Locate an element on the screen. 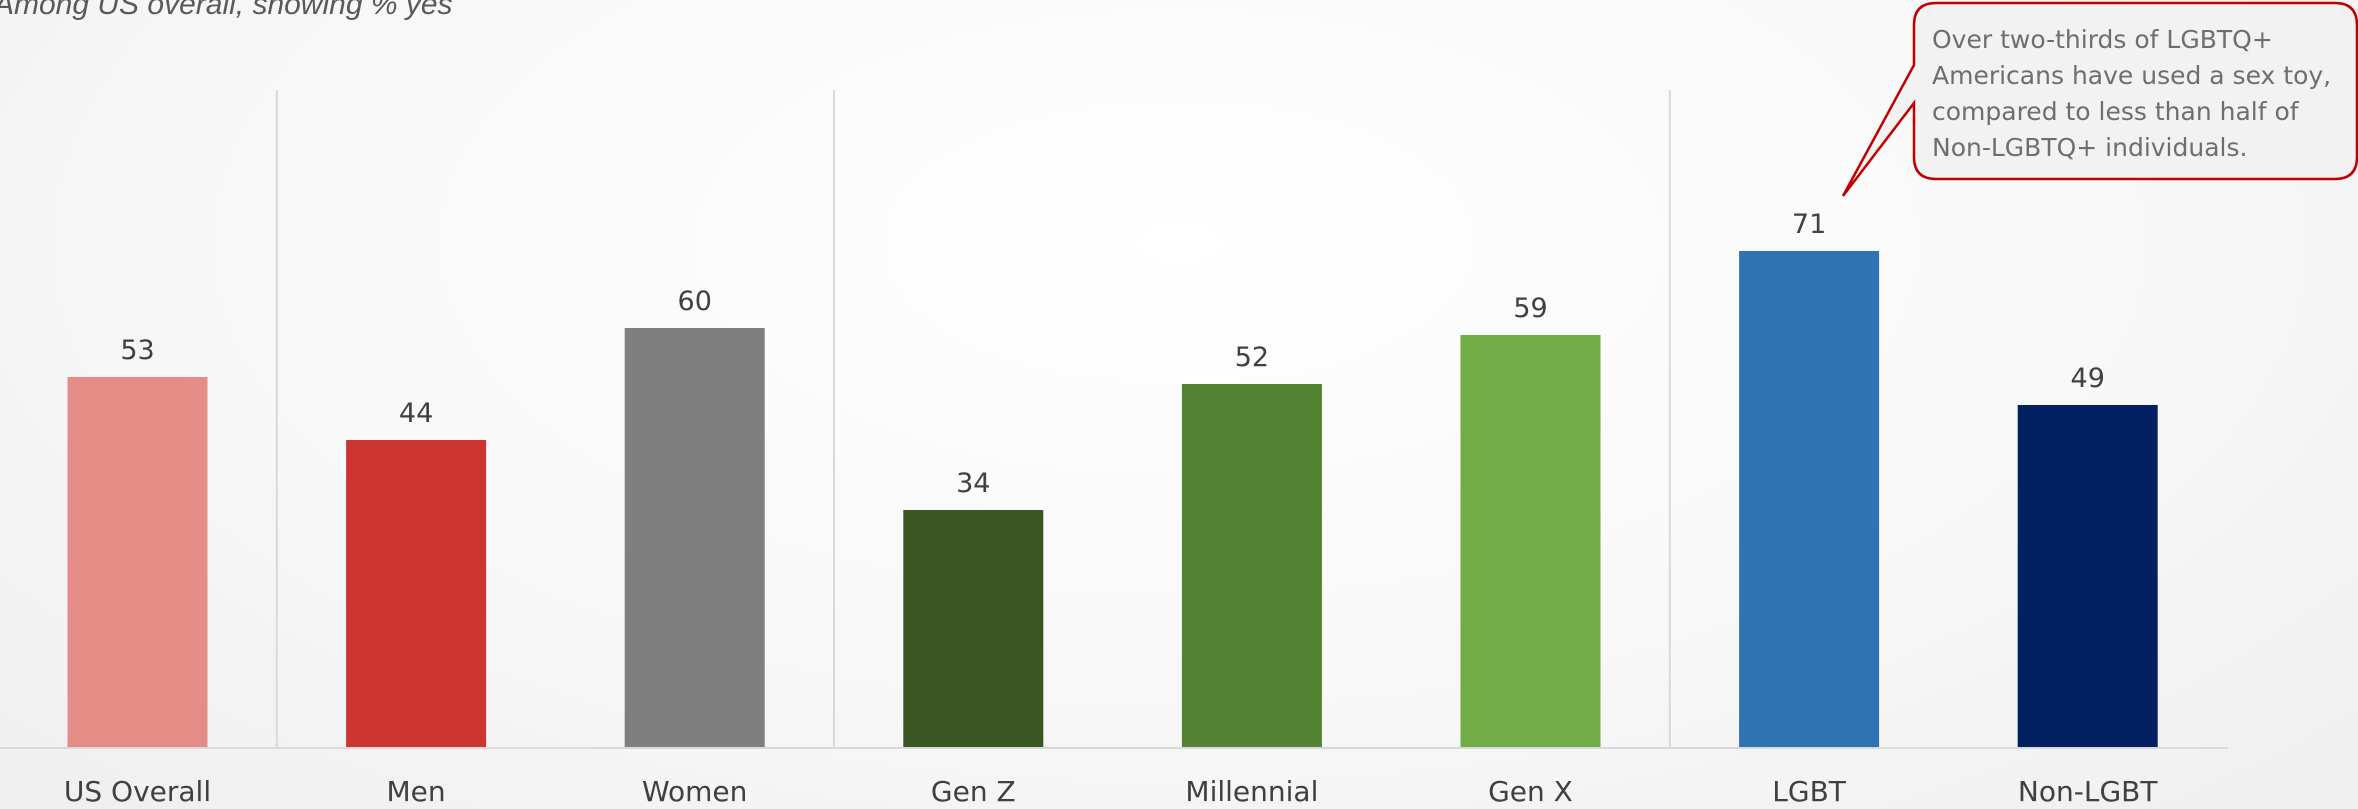  category-label-millennial: Millennial is located at coordinates (1251, 791).